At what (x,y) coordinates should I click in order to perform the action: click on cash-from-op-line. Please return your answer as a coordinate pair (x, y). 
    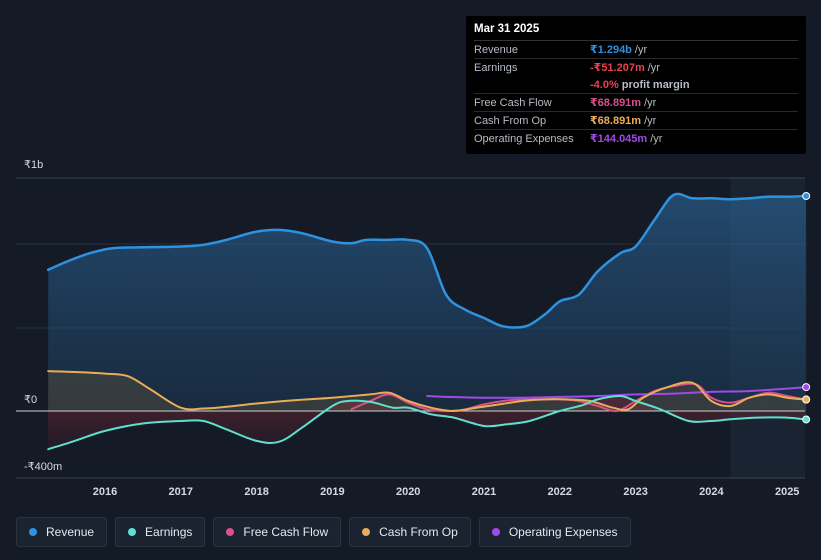
    Looking at the image, I should click on (427, 391).